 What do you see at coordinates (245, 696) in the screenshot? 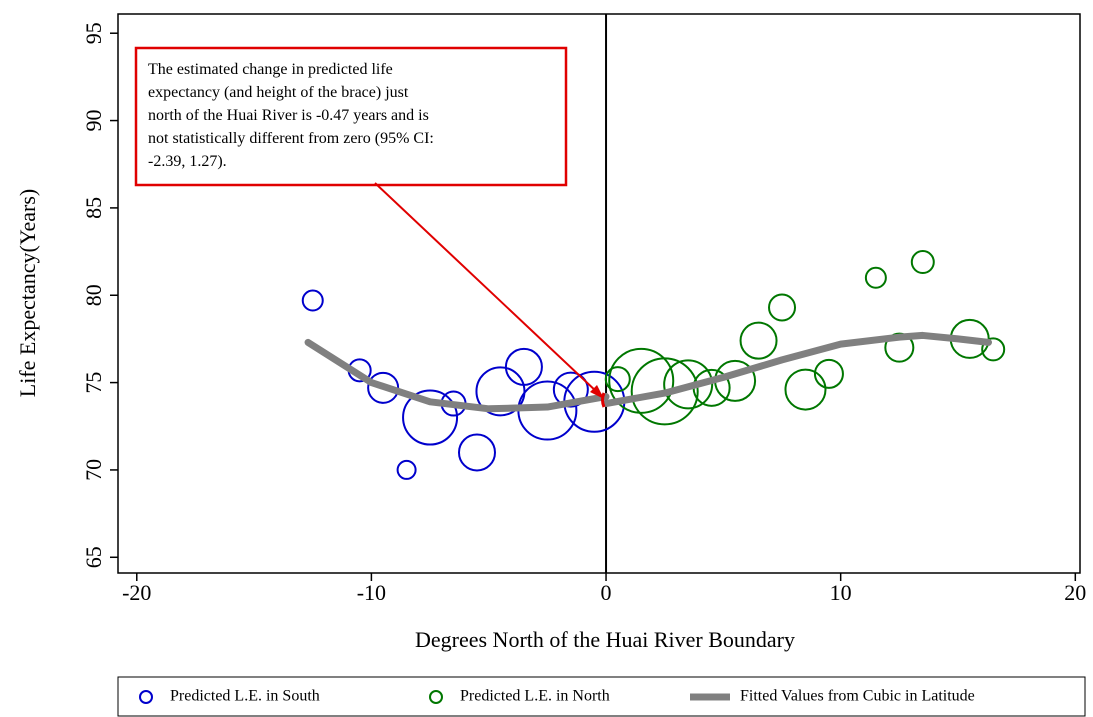
I see `legend-label: Predicted L.E. in South` at bounding box center [245, 696].